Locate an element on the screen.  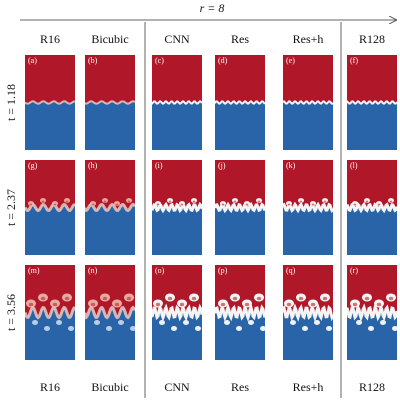
panel-letter: (e) is located at coordinates (290, 60).